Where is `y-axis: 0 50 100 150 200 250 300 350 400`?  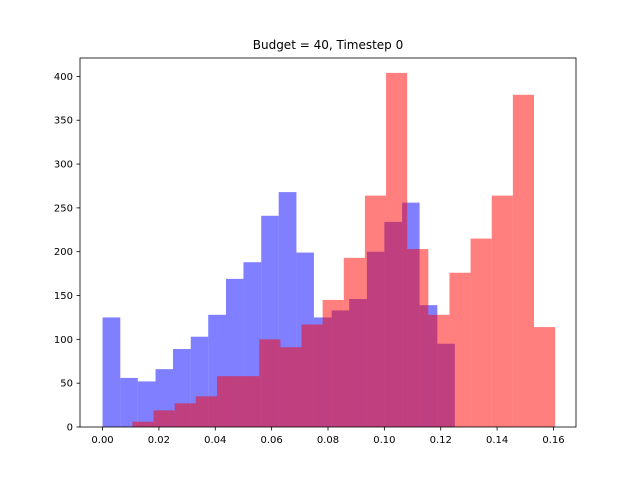
y-axis: 0 50 100 150 200 250 300 350 400 is located at coordinates (67, 253).